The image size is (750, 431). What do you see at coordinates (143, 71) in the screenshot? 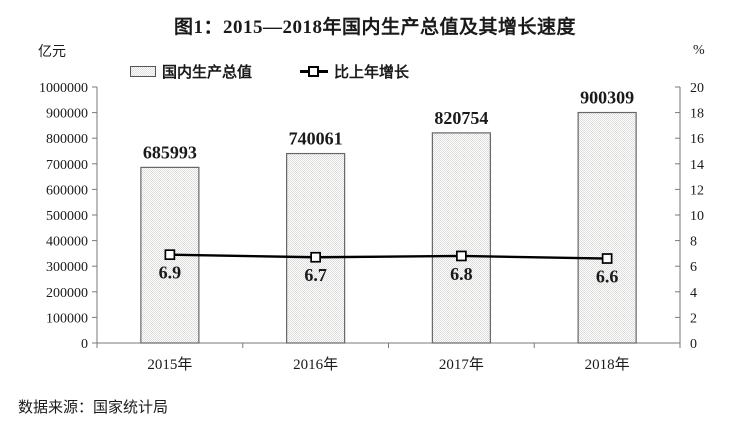
I see `gdp-bar-swatch-icon` at bounding box center [143, 71].